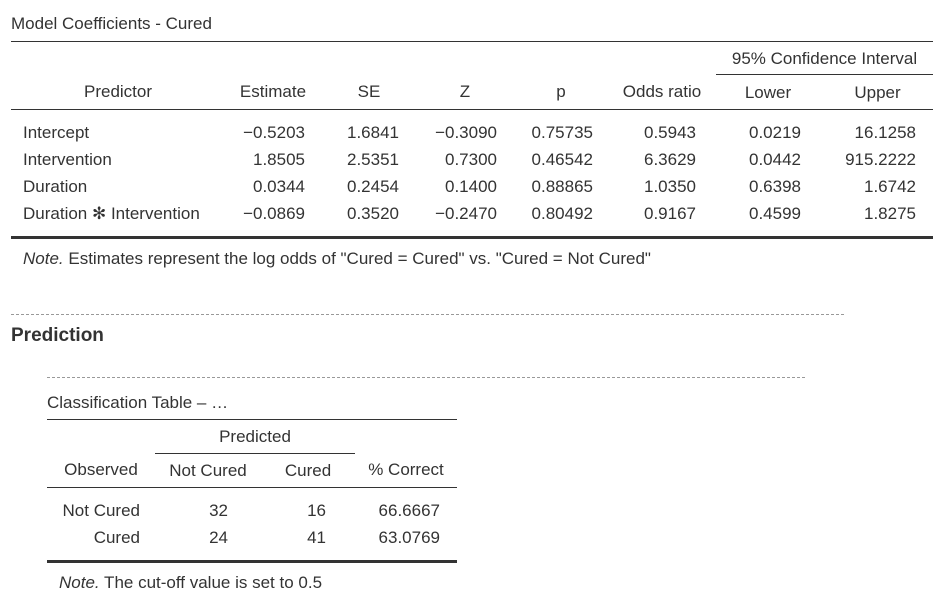 The image size is (945, 600). What do you see at coordinates (255, 453) in the screenshot?
I see `predicted-header-rule` at bounding box center [255, 453].